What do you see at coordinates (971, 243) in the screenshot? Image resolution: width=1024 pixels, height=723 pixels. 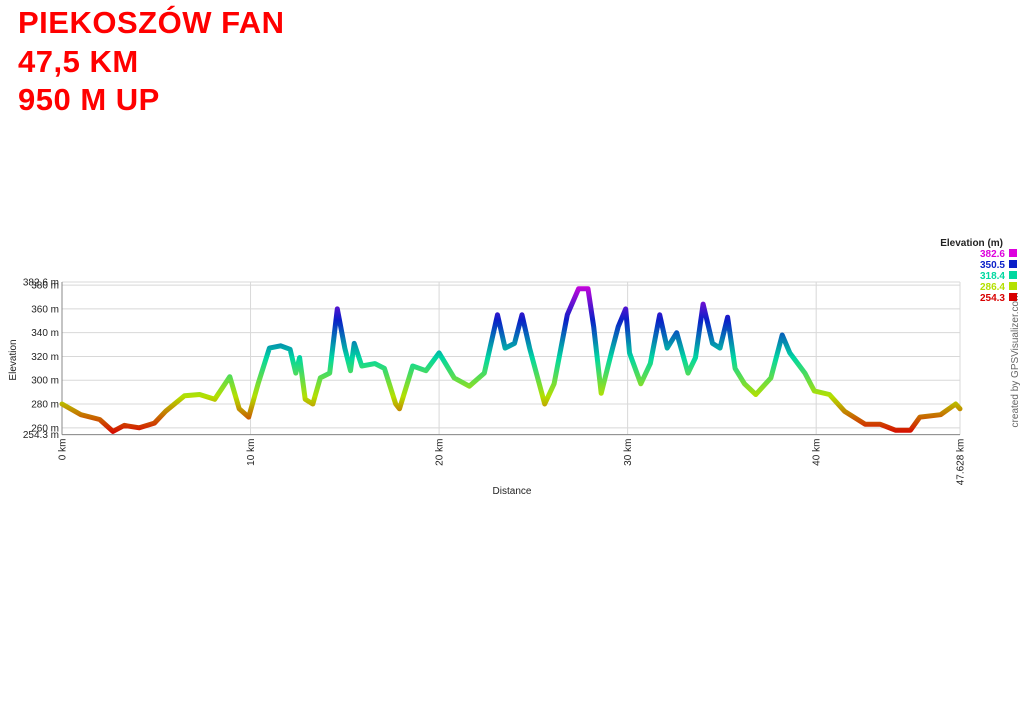 I see `legend-title: Elevation (m)` at bounding box center [971, 243].